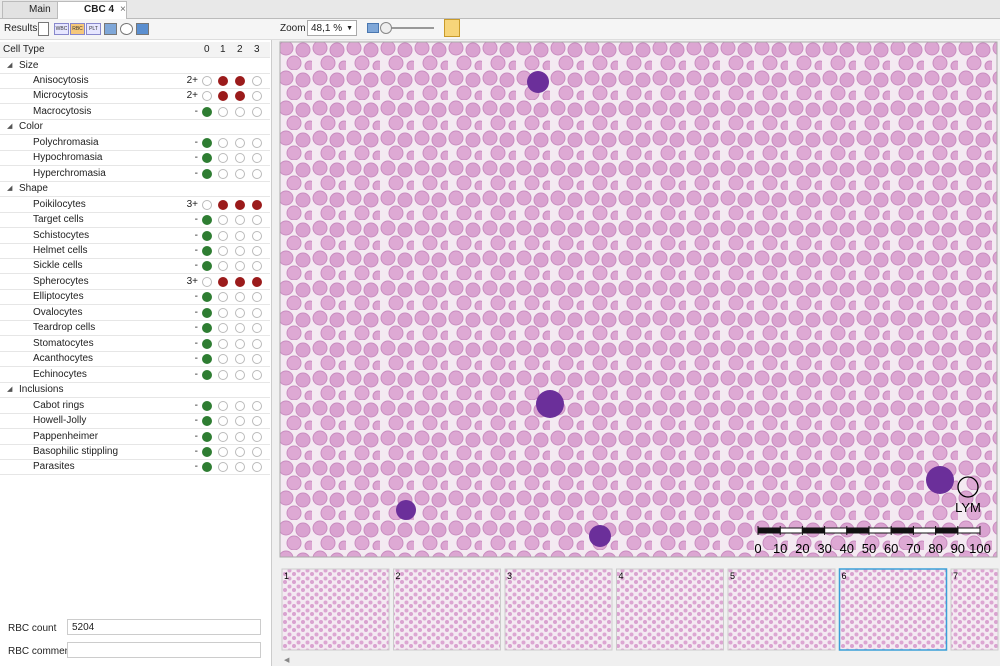 The height and width of the screenshot is (666, 1000). Describe the element at coordinates (135, 66) in the screenshot. I see `group-row: ◢ Size` at that location.